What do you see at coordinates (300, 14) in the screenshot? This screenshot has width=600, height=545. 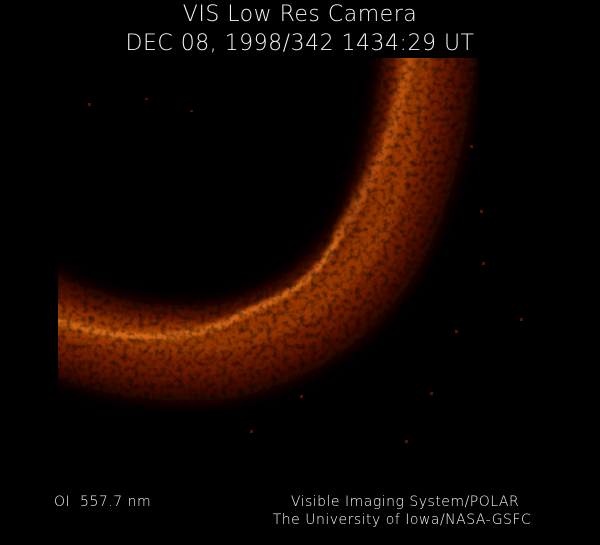 I see `image-title: VIS Low Res Camera` at bounding box center [300, 14].